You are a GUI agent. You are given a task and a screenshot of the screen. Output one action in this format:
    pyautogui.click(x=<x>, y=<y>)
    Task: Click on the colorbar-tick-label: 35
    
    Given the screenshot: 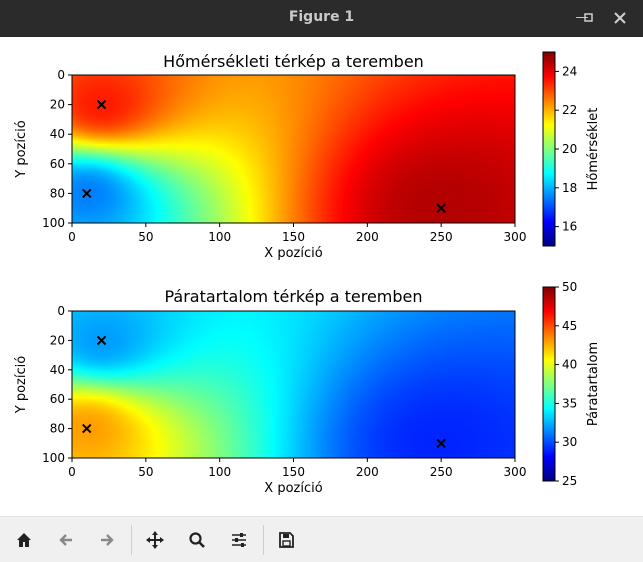 What is the action you would take?
    pyautogui.click(x=569, y=403)
    